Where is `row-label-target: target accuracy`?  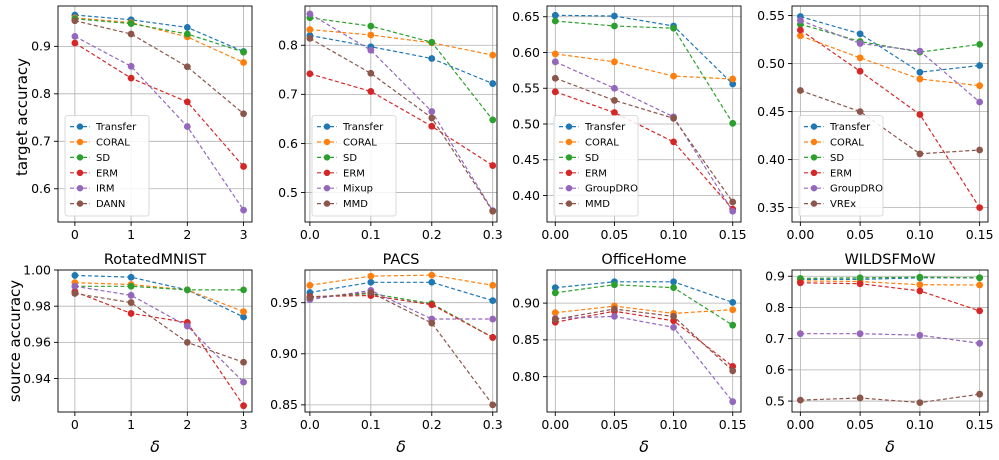
row-label-target: target accuracy is located at coordinates (22, 117).